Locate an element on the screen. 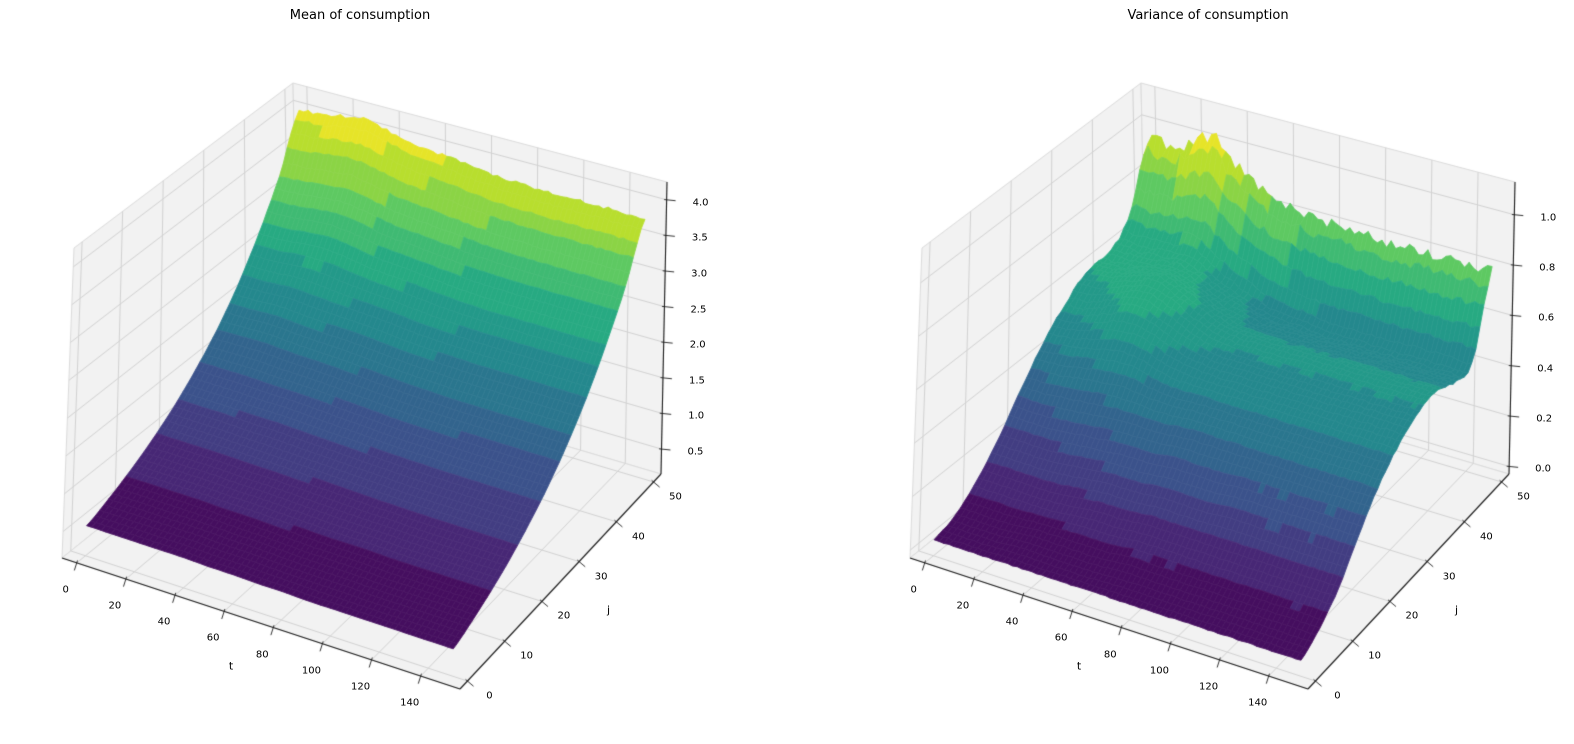 The height and width of the screenshot is (744, 1574). chart-title-variance-of-consumption: Variance of consumption is located at coordinates (1208, 15).